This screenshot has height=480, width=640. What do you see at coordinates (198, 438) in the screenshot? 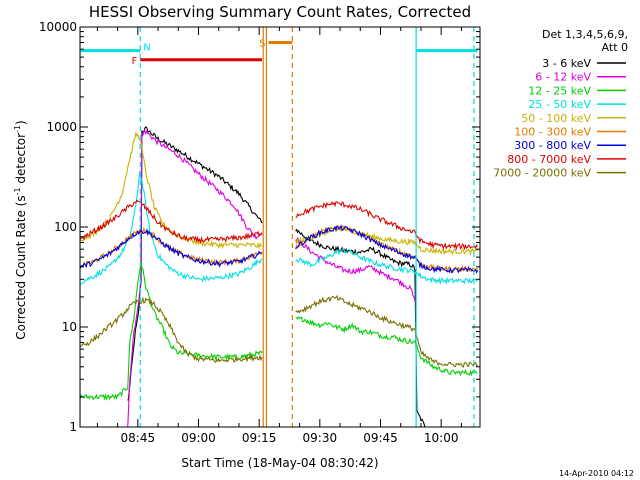
I see `x-tick-label: 09:00` at bounding box center [198, 438].